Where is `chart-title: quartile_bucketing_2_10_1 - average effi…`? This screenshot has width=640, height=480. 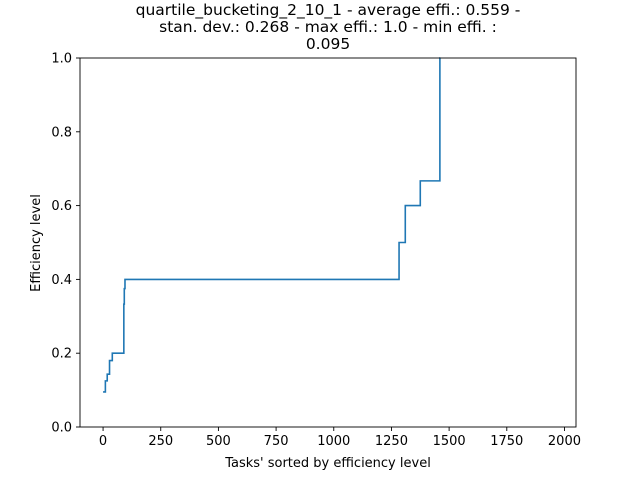
chart-title: quartile_bucketing_2_10_1 - average effi… is located at coordinates (328, 27).